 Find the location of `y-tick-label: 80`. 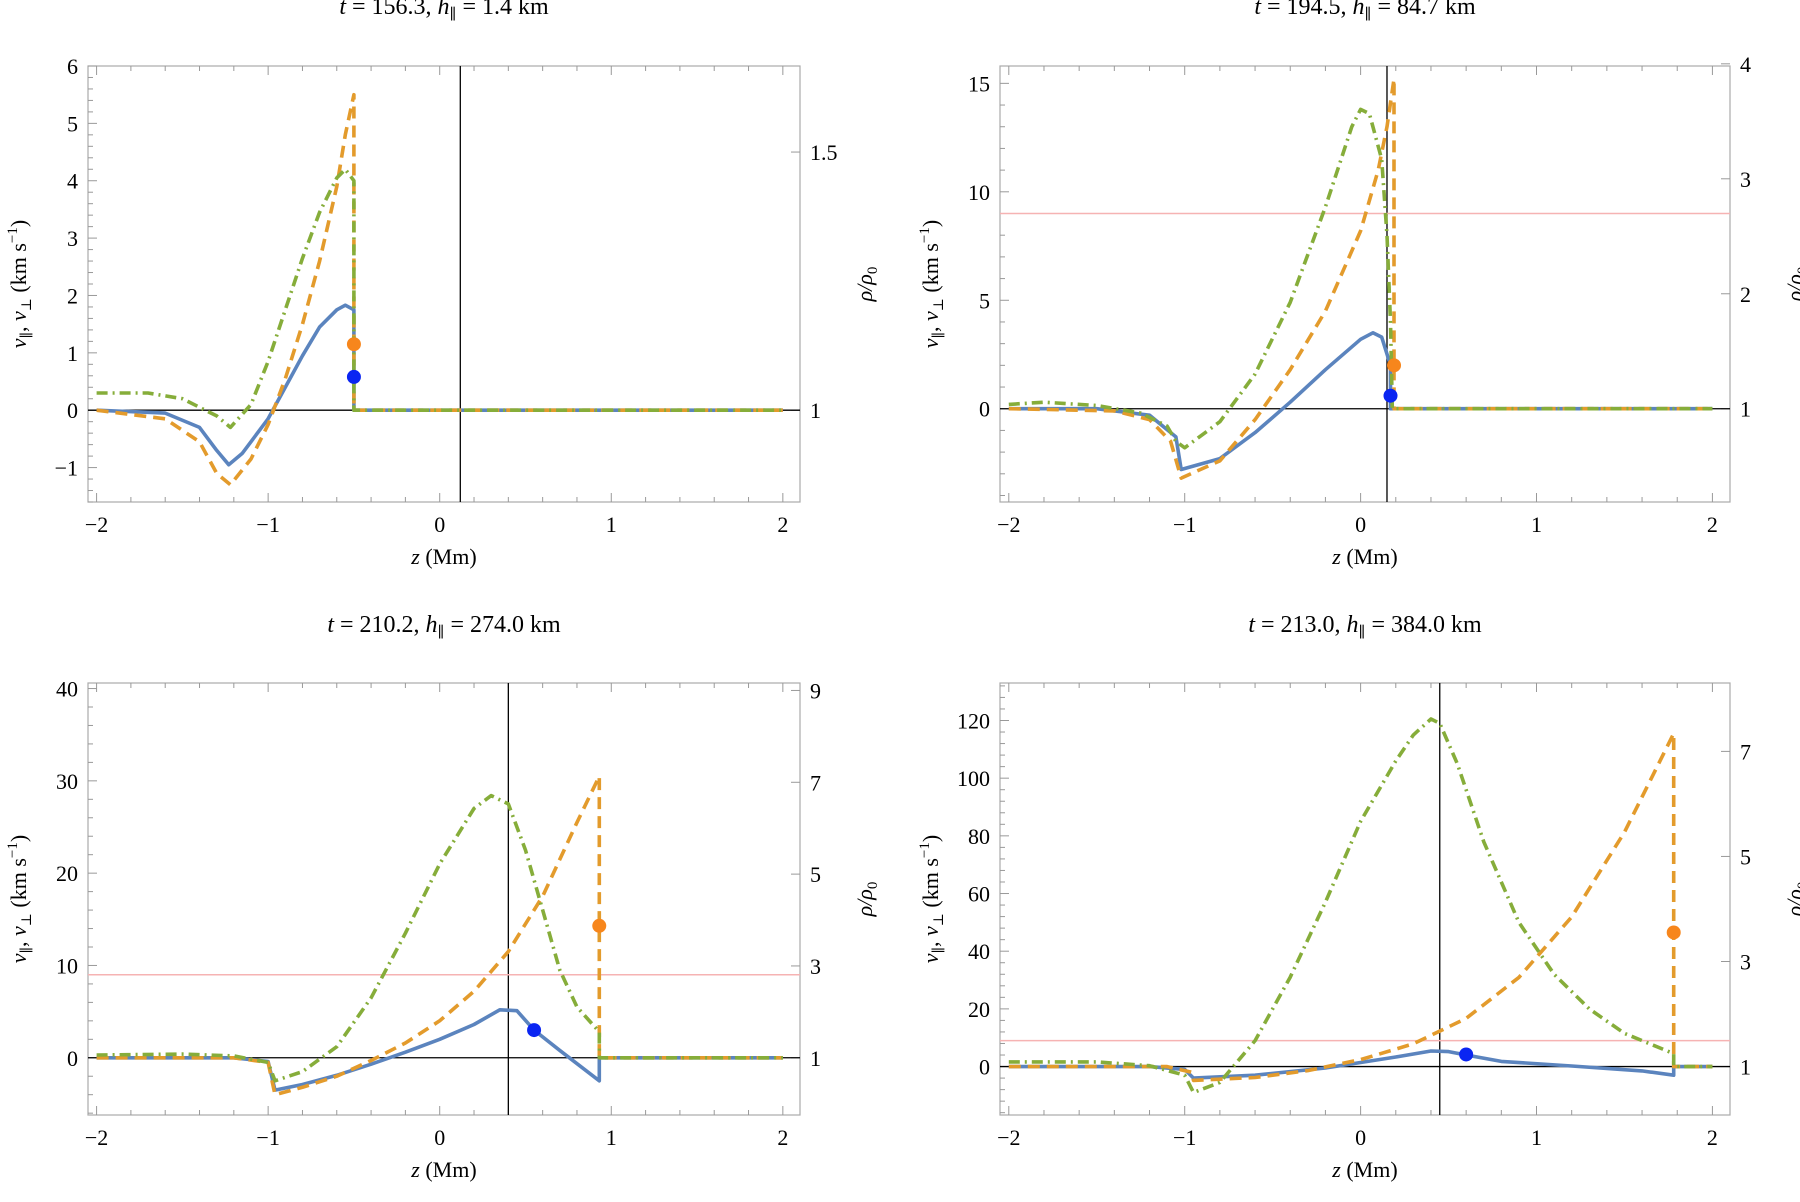

y-tick-label: 80 is located at coordinates (979, 836).